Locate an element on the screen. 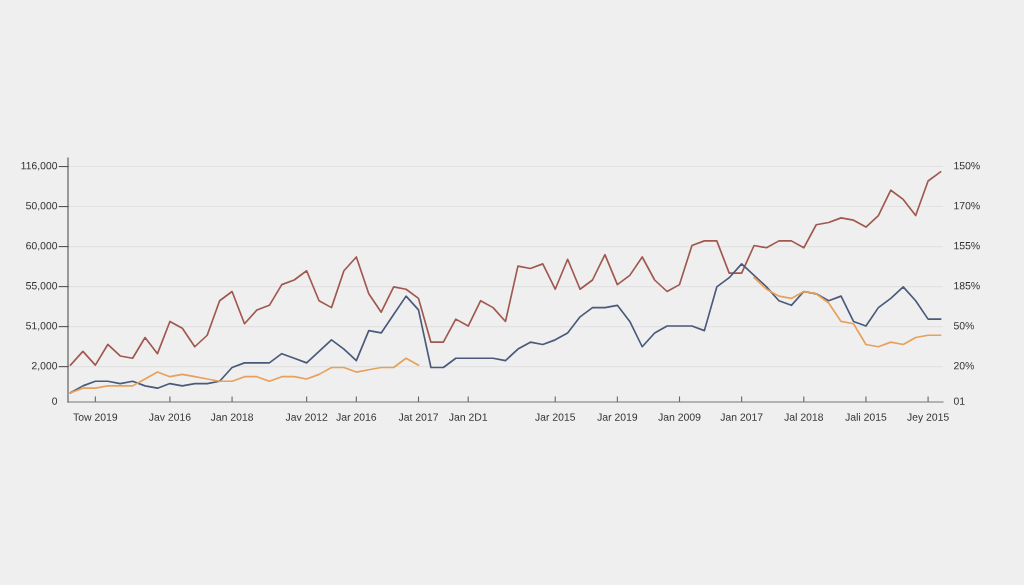  x-tick-label: Jan 2018 is located at coordinates (232, 417).